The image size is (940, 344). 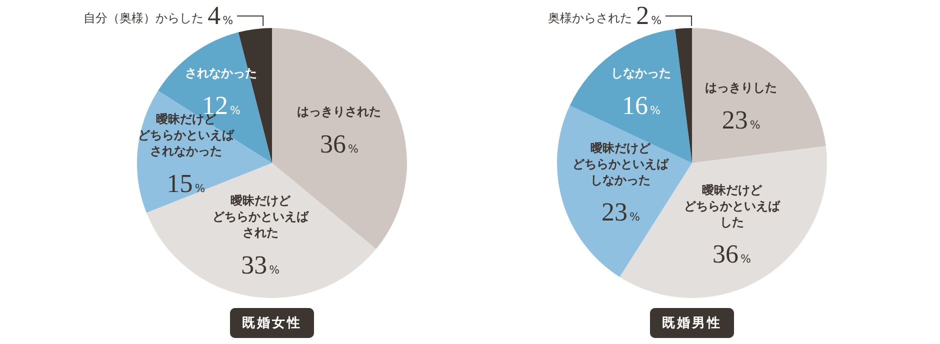 I want to click on data-label: 16%, so click(x=641, y=105).